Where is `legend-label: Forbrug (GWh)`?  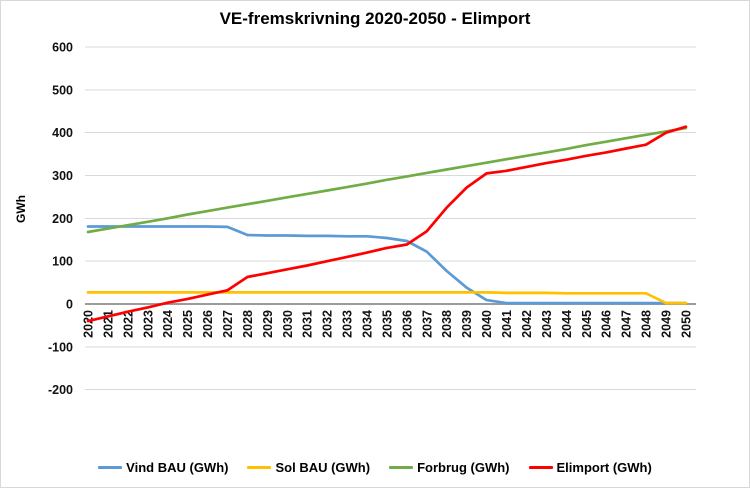 legend-label: Forbrug (GWh) is located at coordinates (463, 467).